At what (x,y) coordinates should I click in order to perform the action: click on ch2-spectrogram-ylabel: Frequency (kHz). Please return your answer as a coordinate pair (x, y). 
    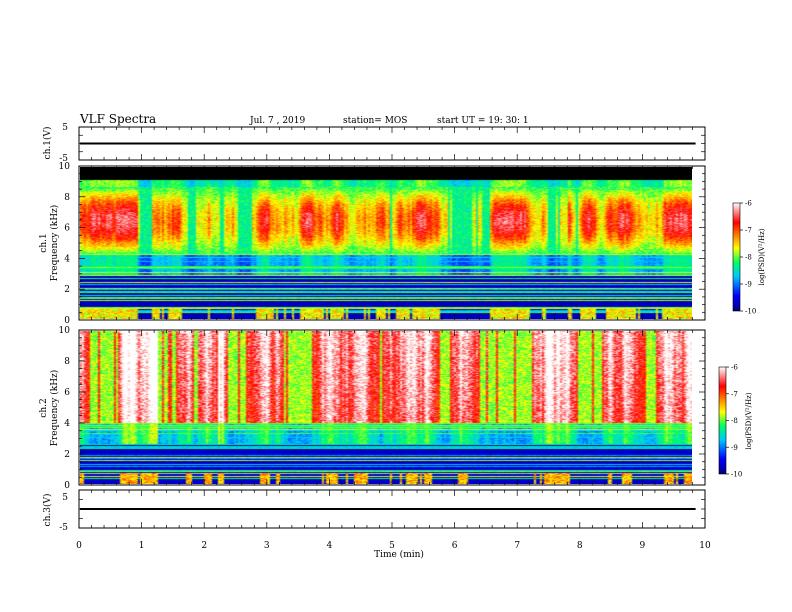
    Looking at the image, I should click on (54, 408).